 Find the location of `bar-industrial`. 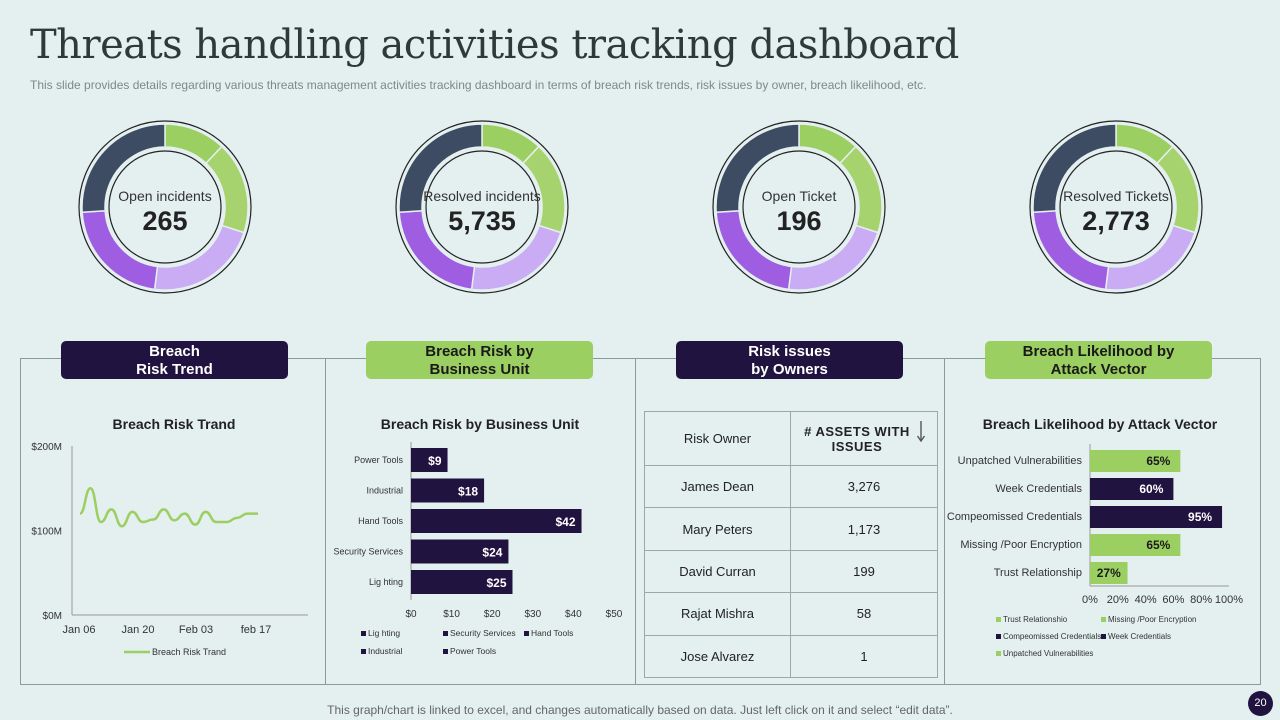

bar-industrial is located at coordinates (448, 490).